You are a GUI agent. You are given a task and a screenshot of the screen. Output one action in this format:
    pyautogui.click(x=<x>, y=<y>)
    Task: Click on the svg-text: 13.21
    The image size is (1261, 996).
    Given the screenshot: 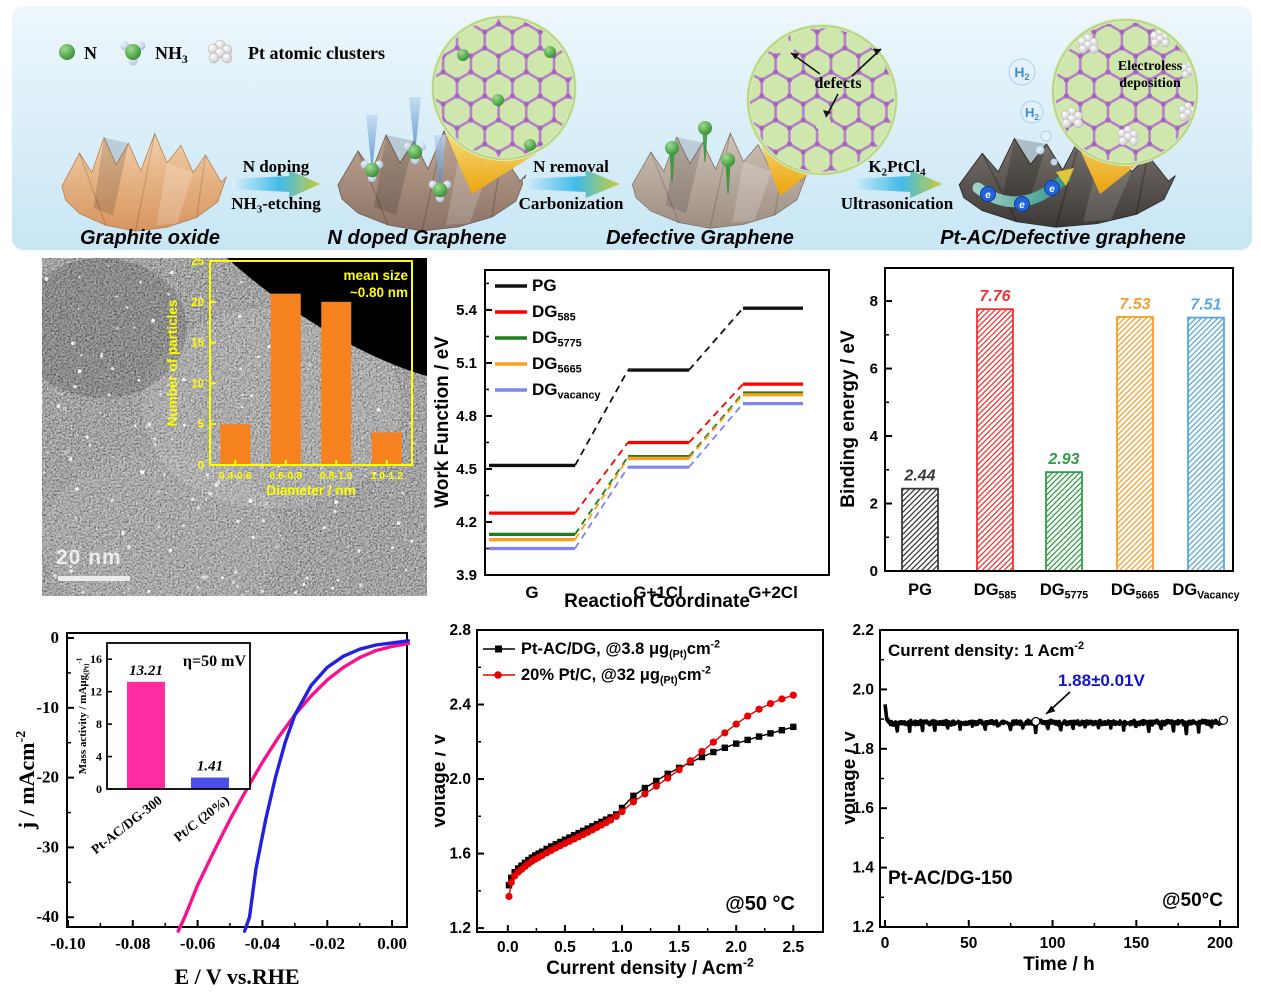 What is the action you would take?
    pyautogui.click(x=146, y=671)
    